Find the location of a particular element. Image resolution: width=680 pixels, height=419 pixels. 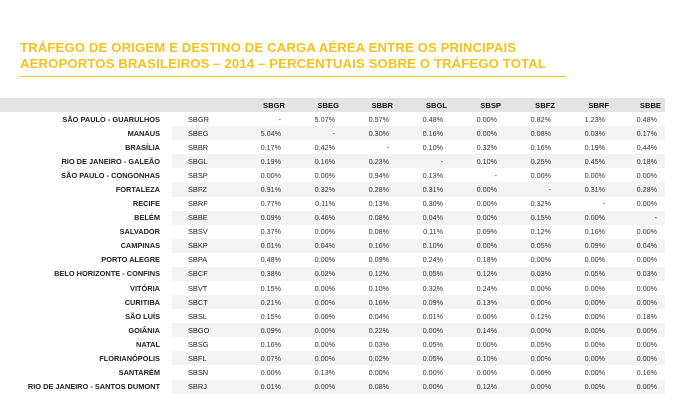

traffic-value-cell: 0.10% is located at coordinates (424, 245).